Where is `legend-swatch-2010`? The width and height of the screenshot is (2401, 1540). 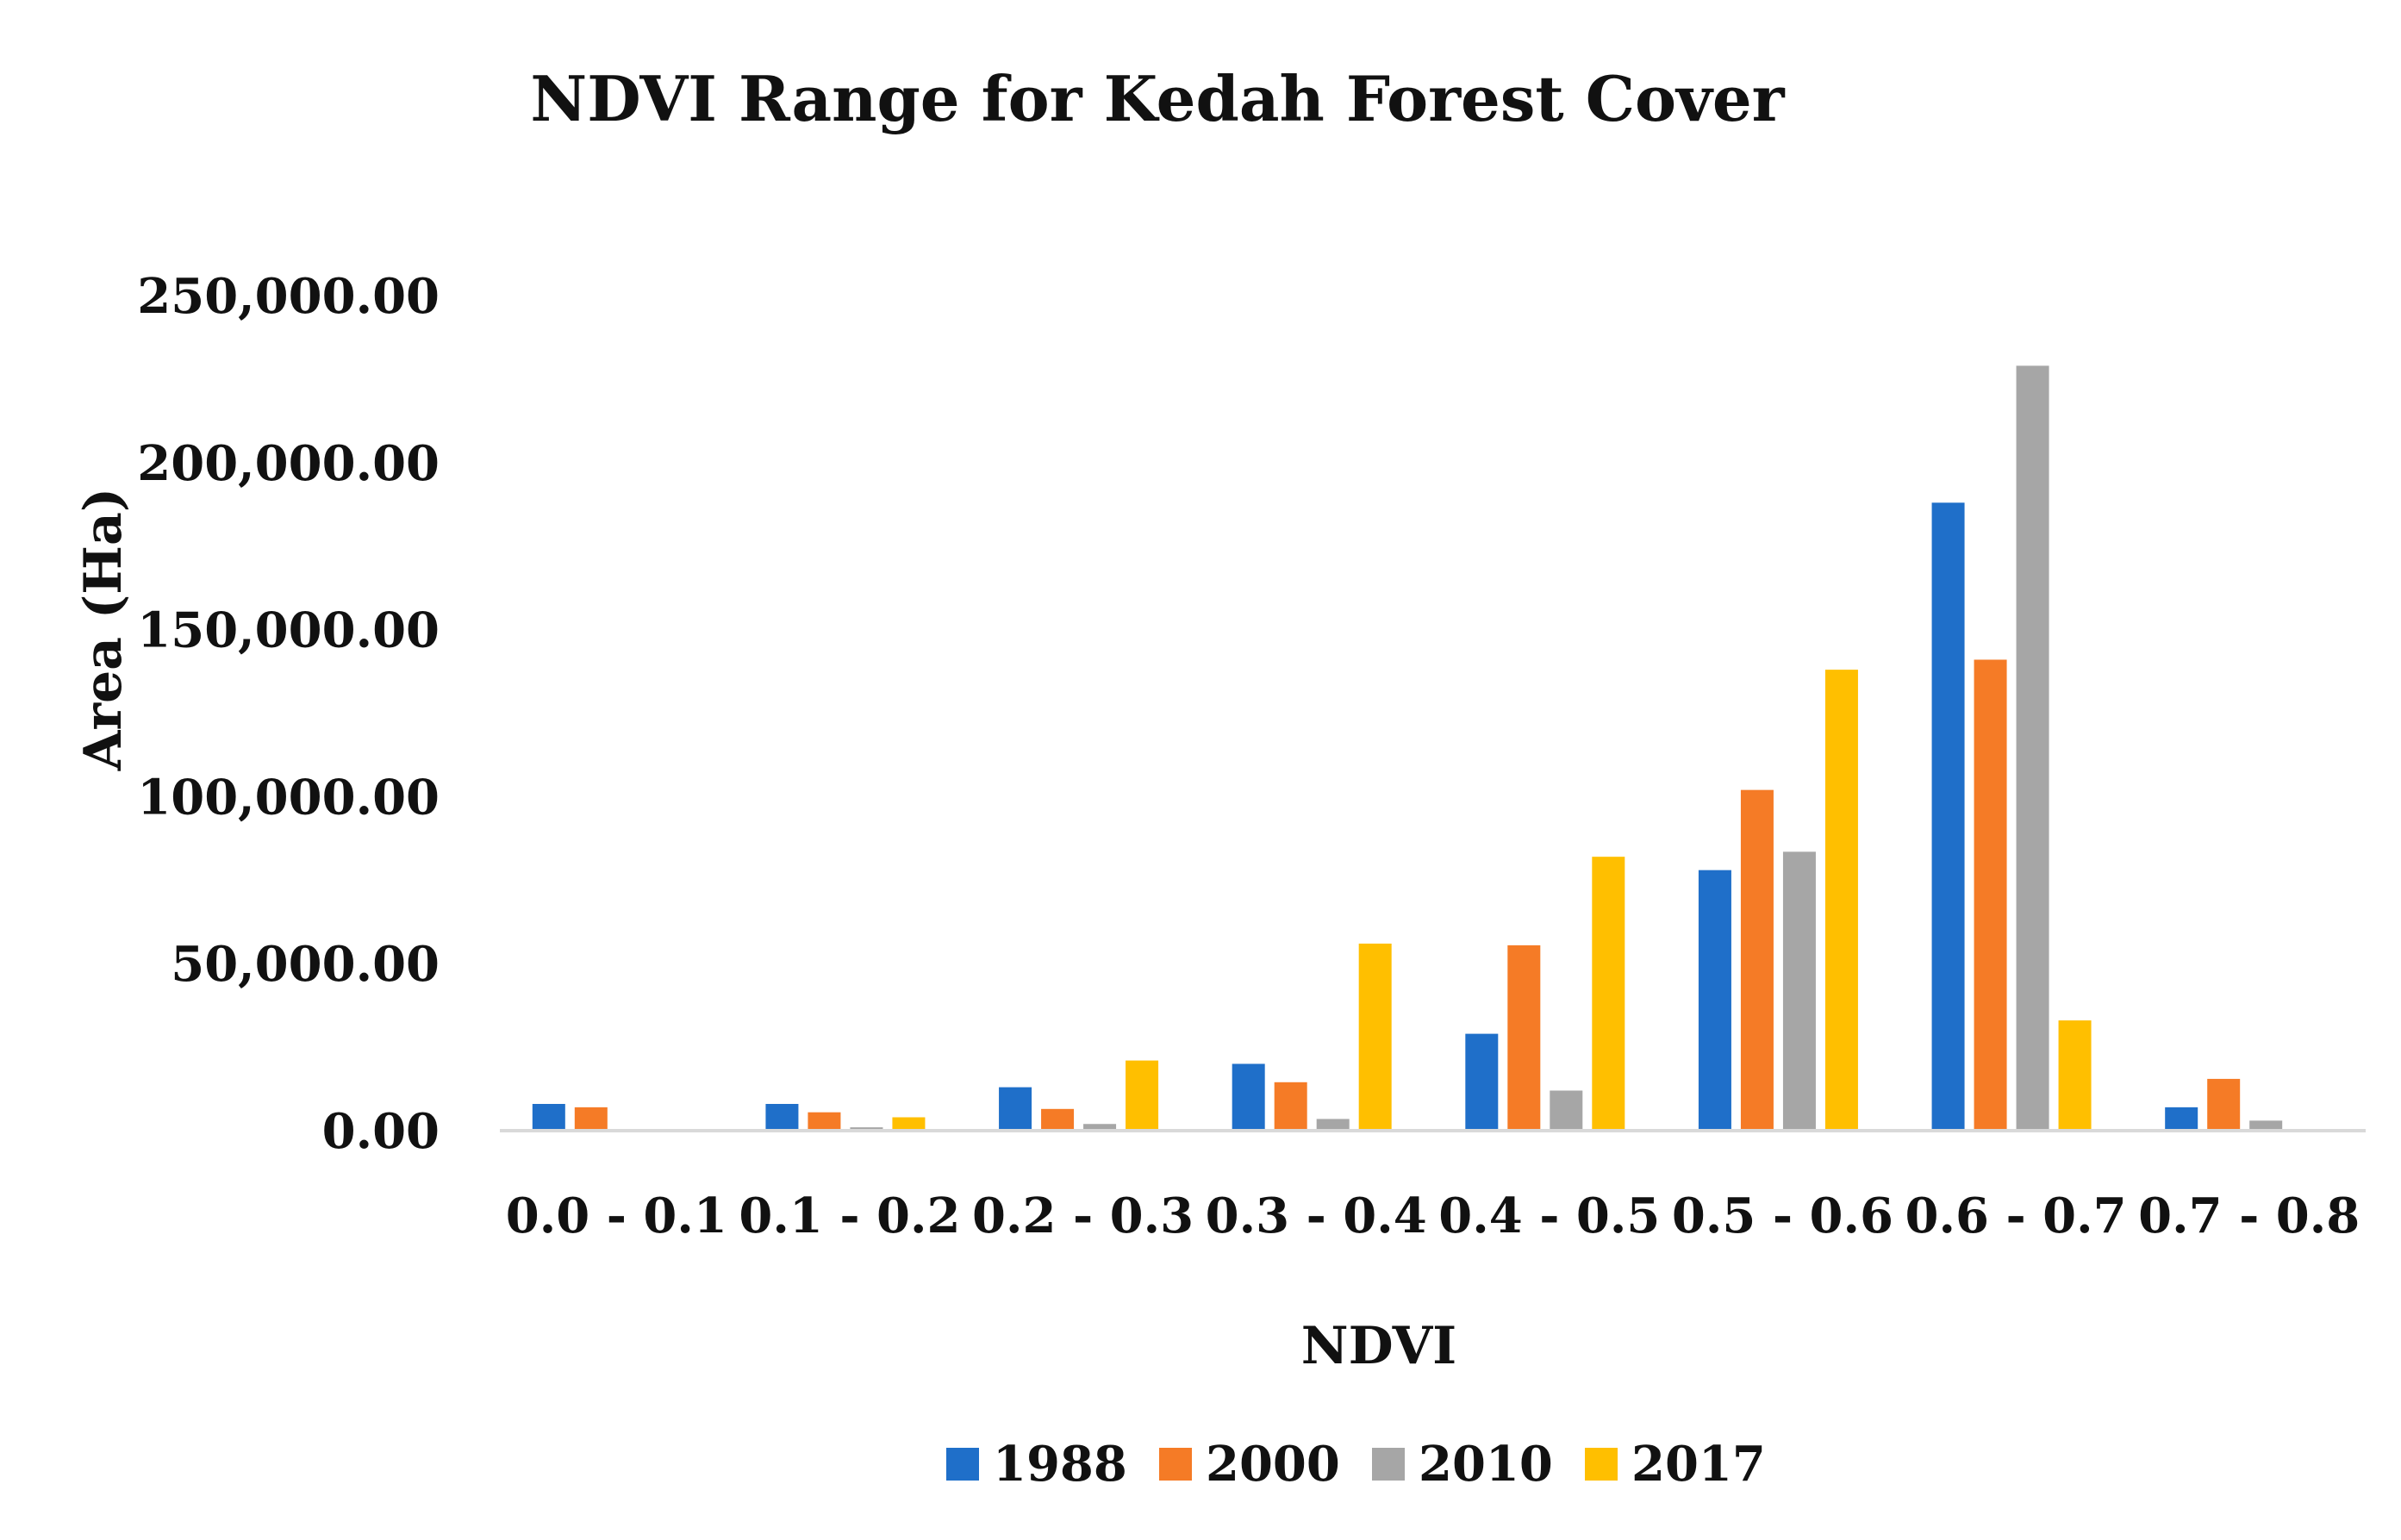
legend-swatch-2010 is located at coordinates (1389, 1464).